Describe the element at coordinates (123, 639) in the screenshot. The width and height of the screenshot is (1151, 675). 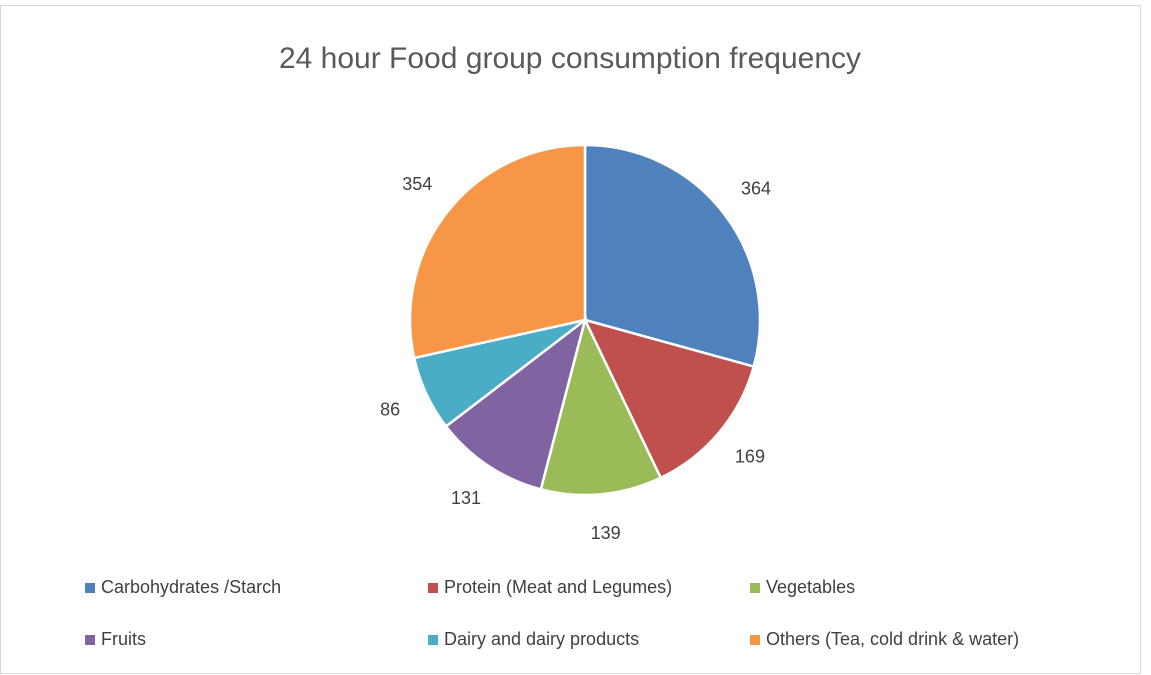
I see `legend-label: Fruits` at that location.